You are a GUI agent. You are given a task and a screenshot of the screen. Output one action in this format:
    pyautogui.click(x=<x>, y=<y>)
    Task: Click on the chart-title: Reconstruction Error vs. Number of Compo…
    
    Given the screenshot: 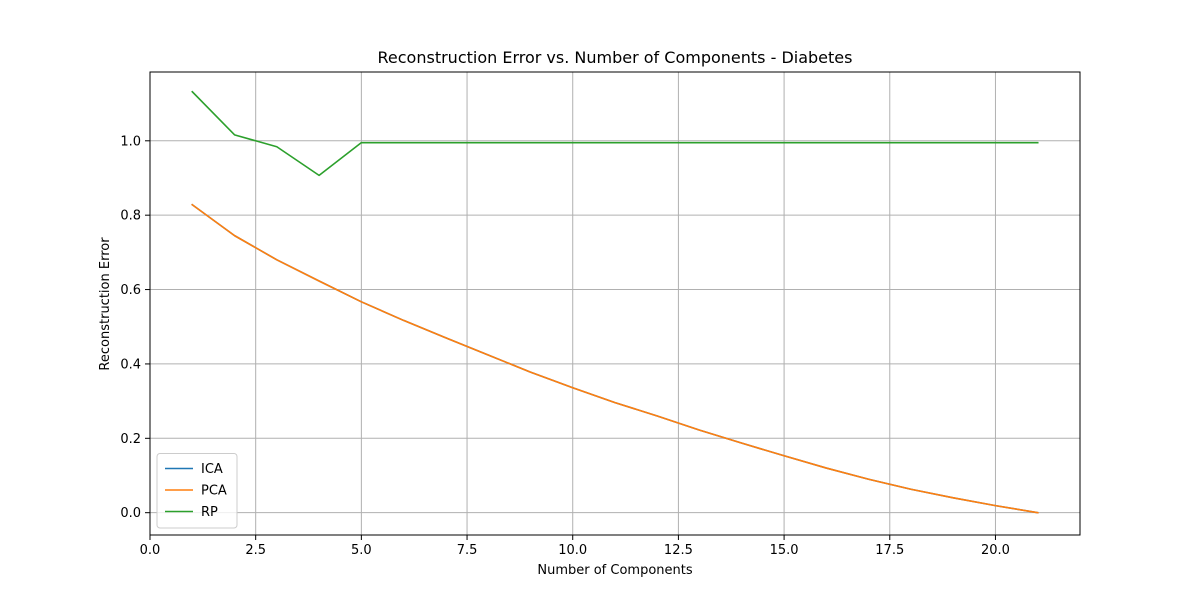 What is the action you would take?
    pyautogui.click(x=615, y=57)
    